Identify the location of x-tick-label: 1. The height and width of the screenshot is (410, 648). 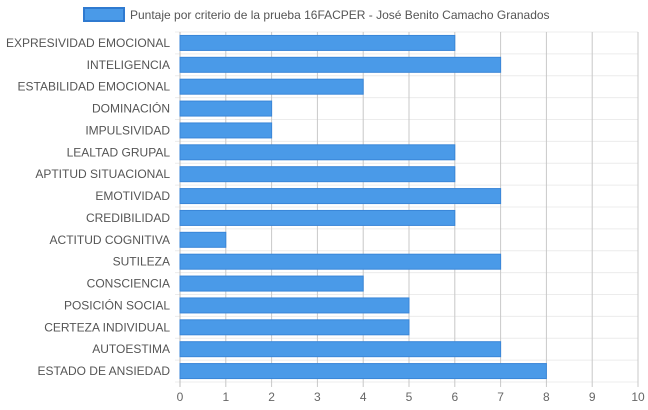
(225, 397).